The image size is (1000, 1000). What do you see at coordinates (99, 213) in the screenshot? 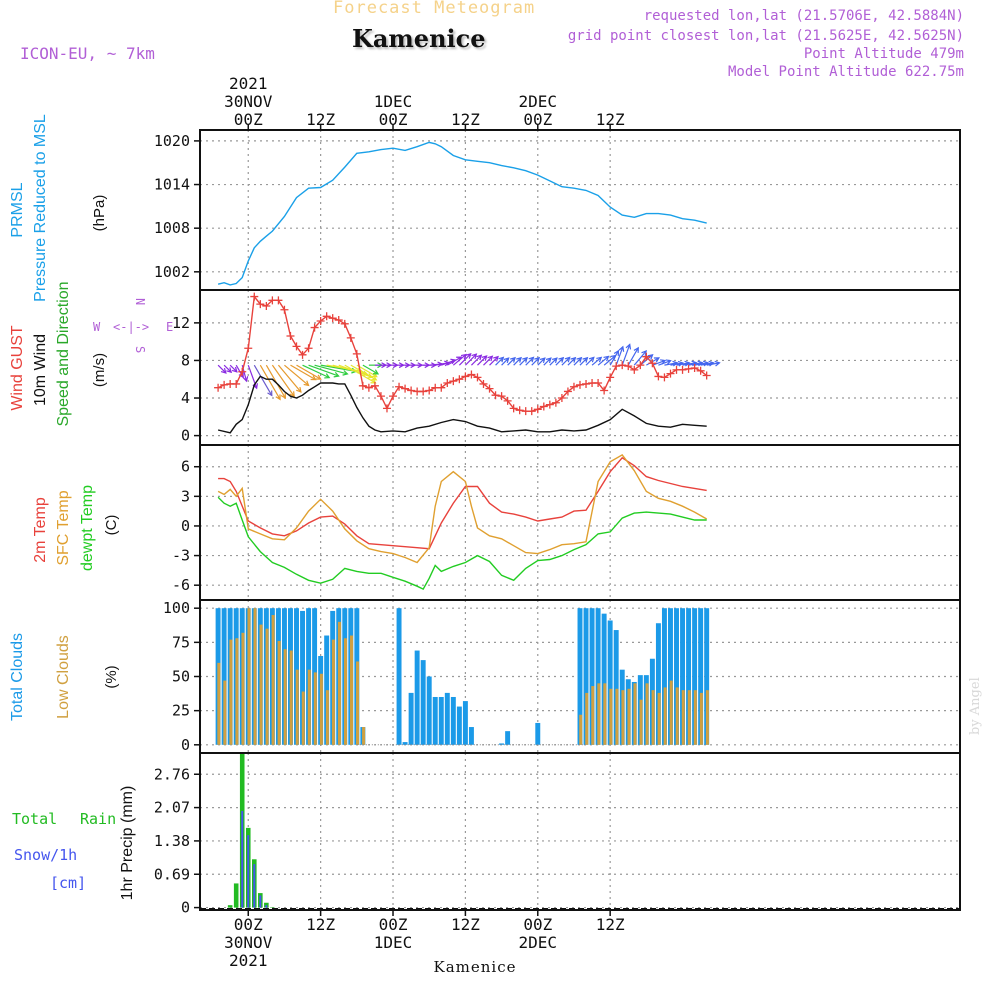
I see `pressure-unit-label: (hPa)` at bounding box center [99, 213].